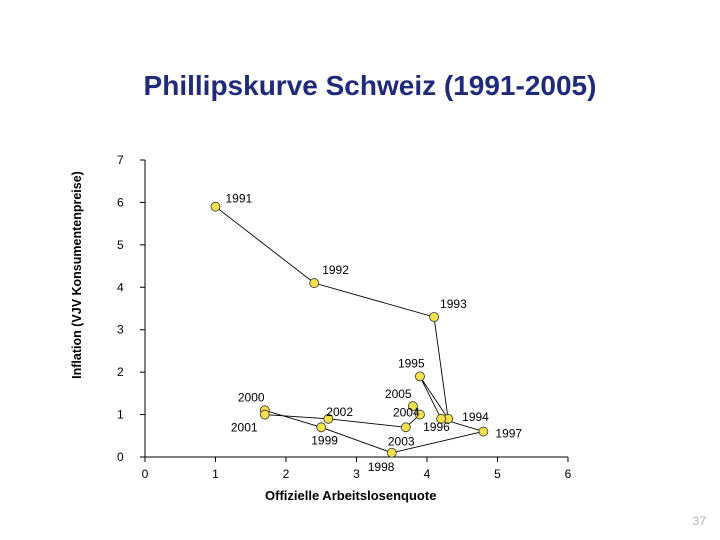  Describe the element at coordinates (339, 412) in the screenshot. I see `point-label: 2002` at that location.